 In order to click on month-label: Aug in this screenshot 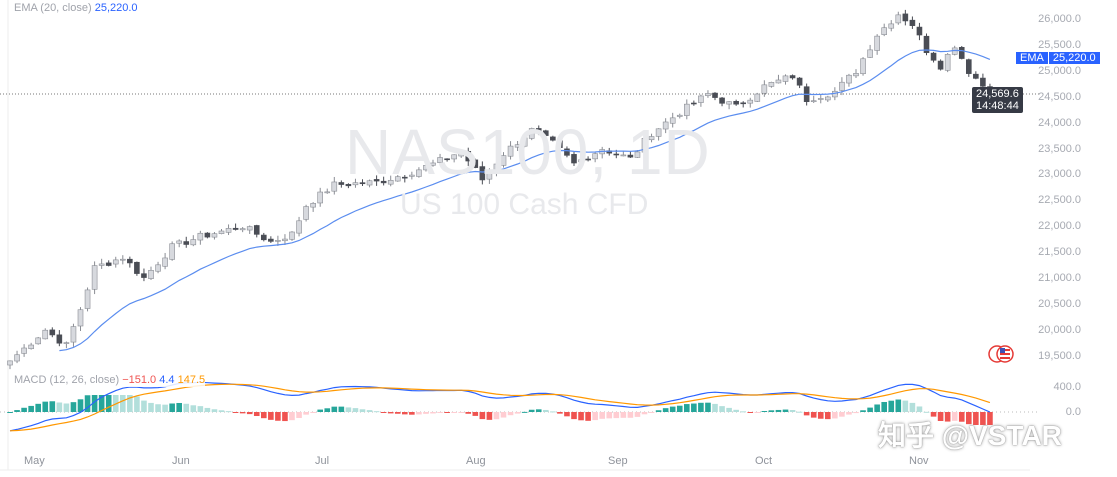, I will do `click(476, 461)`.